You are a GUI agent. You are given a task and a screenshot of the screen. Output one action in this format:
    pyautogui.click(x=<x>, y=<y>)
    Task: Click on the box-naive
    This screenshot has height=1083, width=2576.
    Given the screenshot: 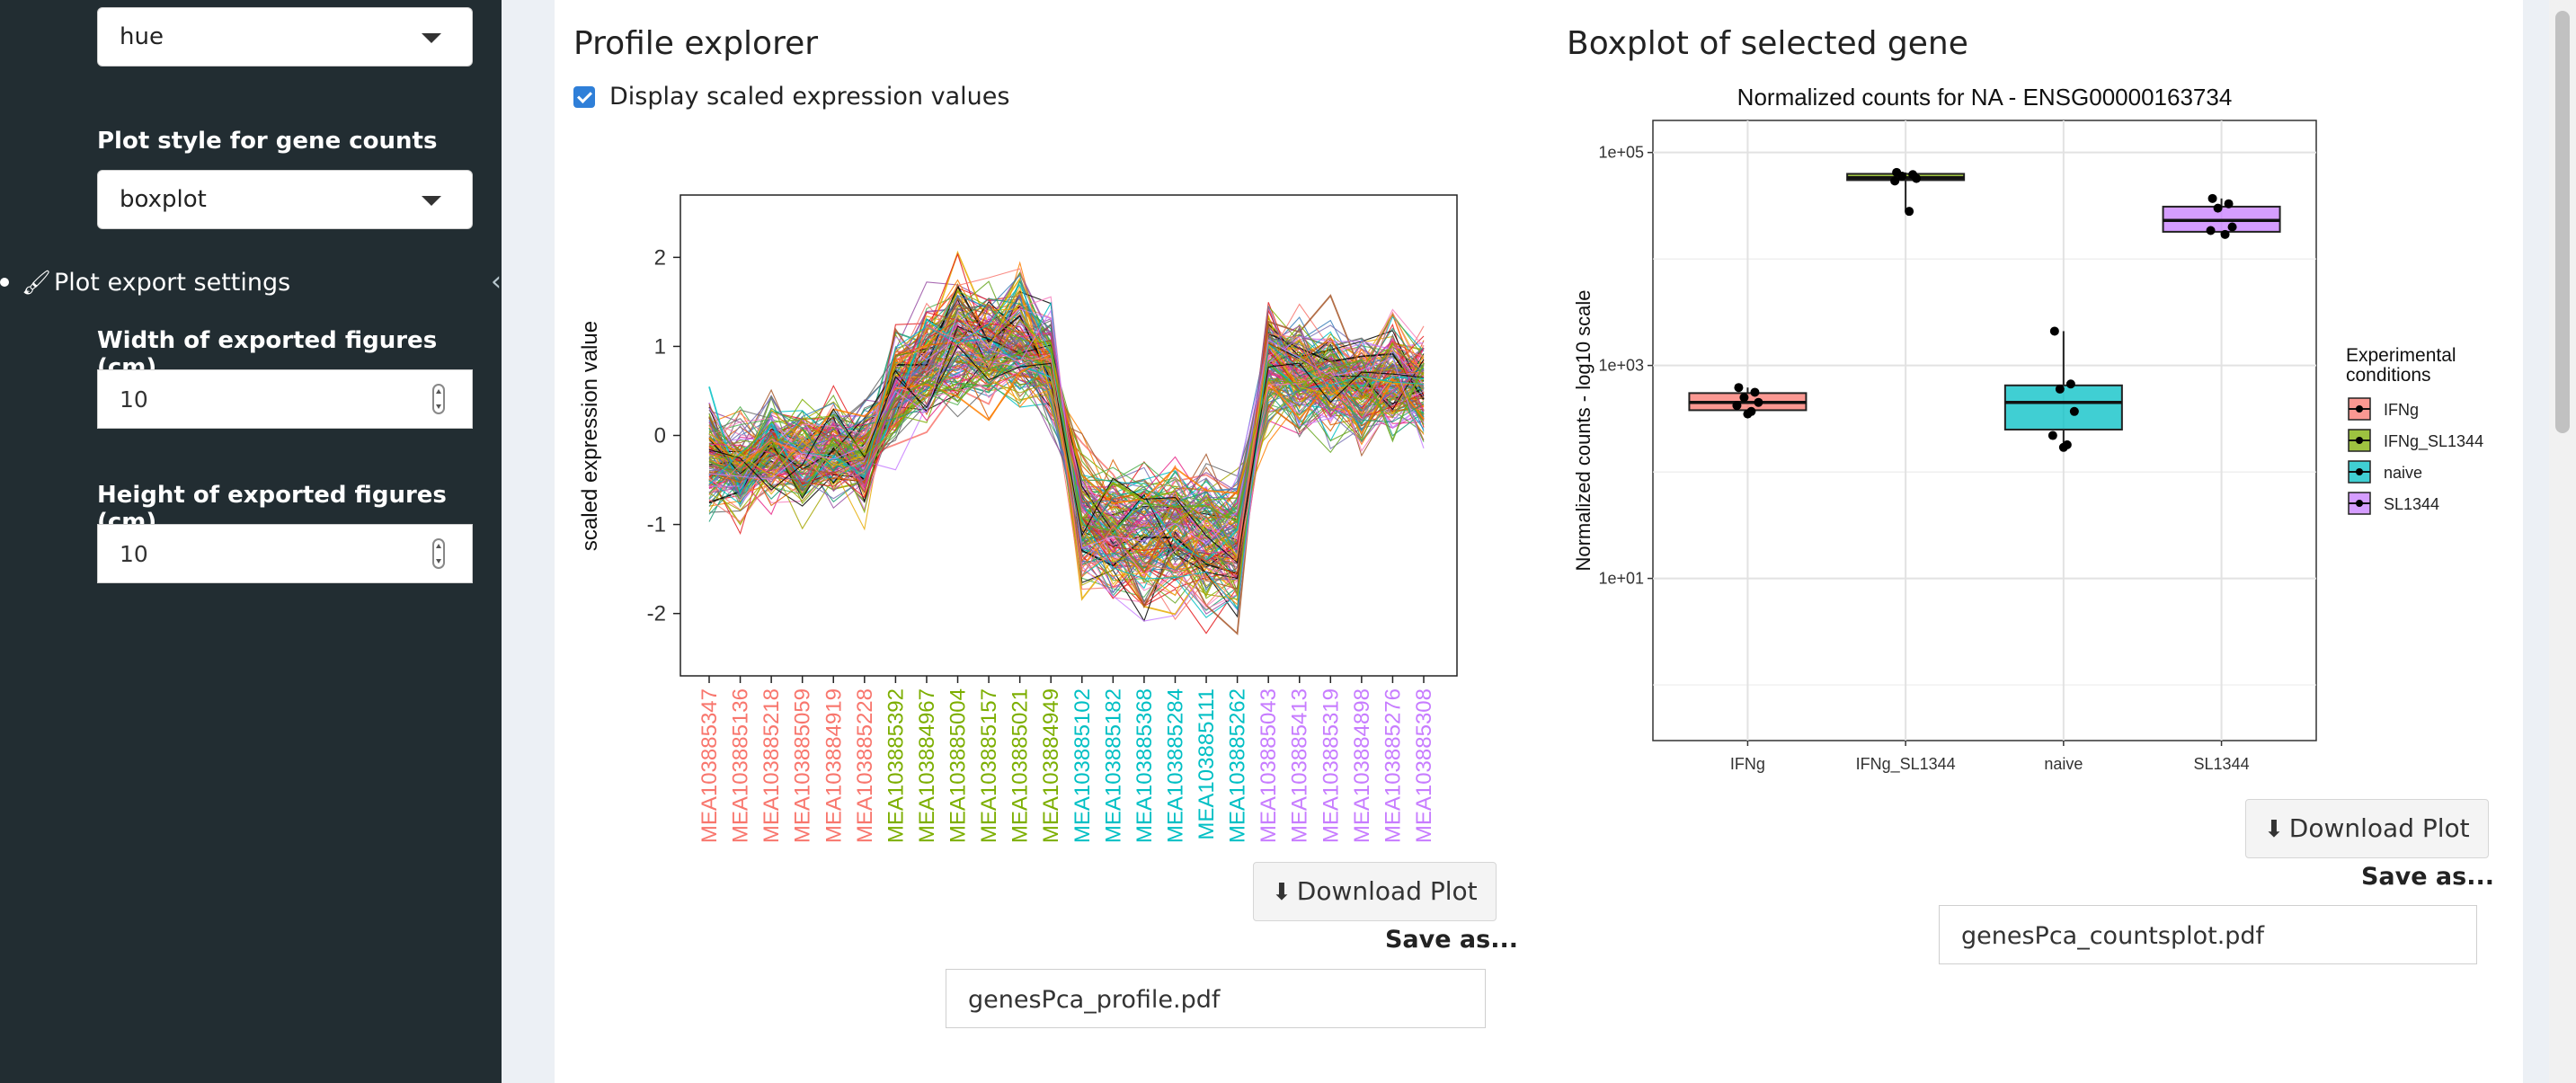 What is the action you would take?
    pyautogui.click(x=2063, y=390)
    